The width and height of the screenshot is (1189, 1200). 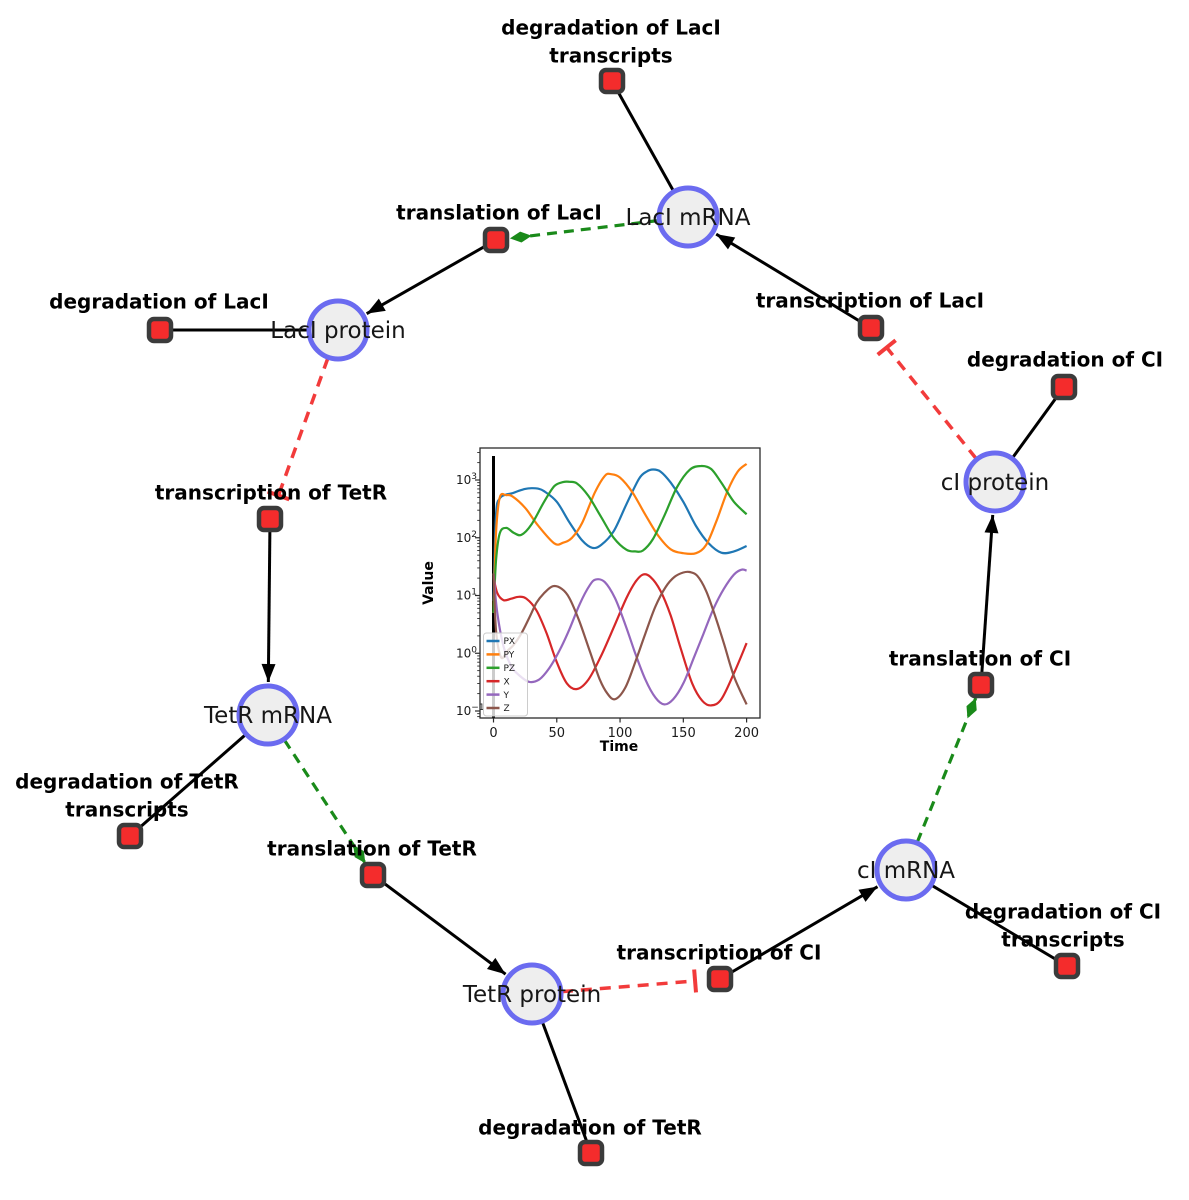 What do you see at coordinates (499, 213) in the screenshot?
I see `reaction-label-transl_laci: translation of LacI` at bounding box center [499, 213].